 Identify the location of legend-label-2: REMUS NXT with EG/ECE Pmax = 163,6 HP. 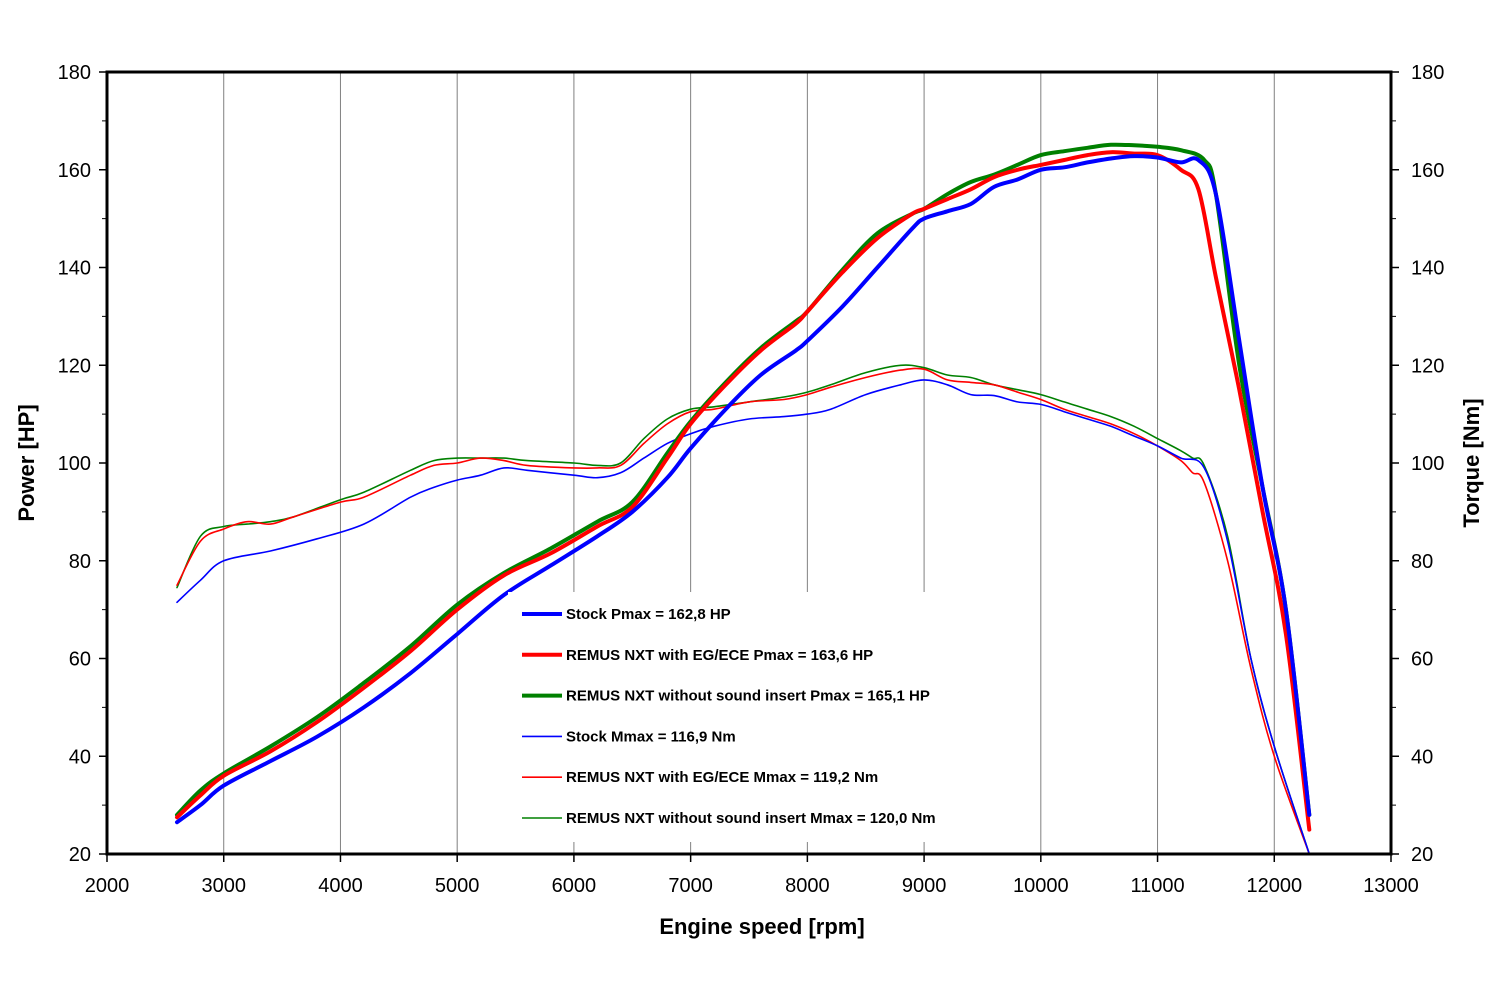
(719, 655).